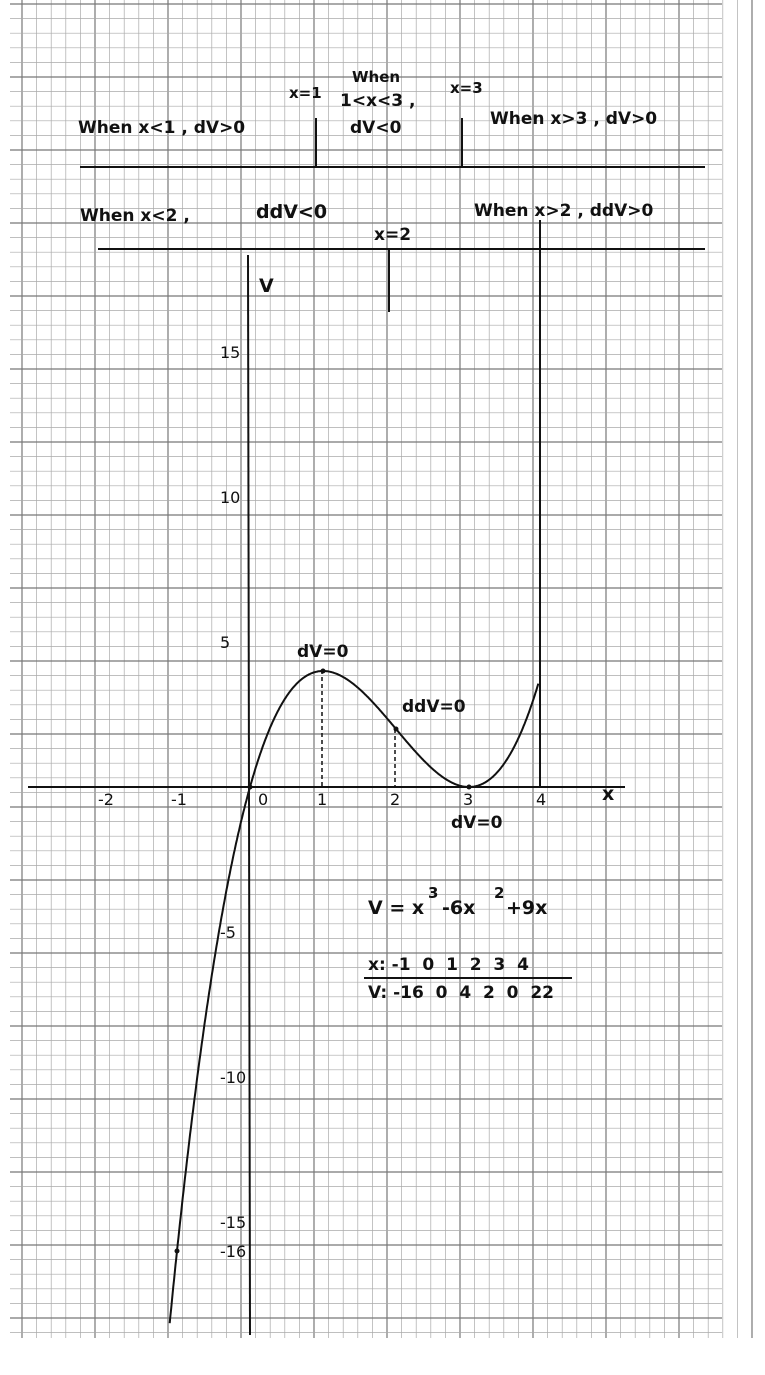  Describe the element at coordinates (378, 101) in the screenshot. I see `first-derivative-middle-range: 1<x<3 ,` at that location.